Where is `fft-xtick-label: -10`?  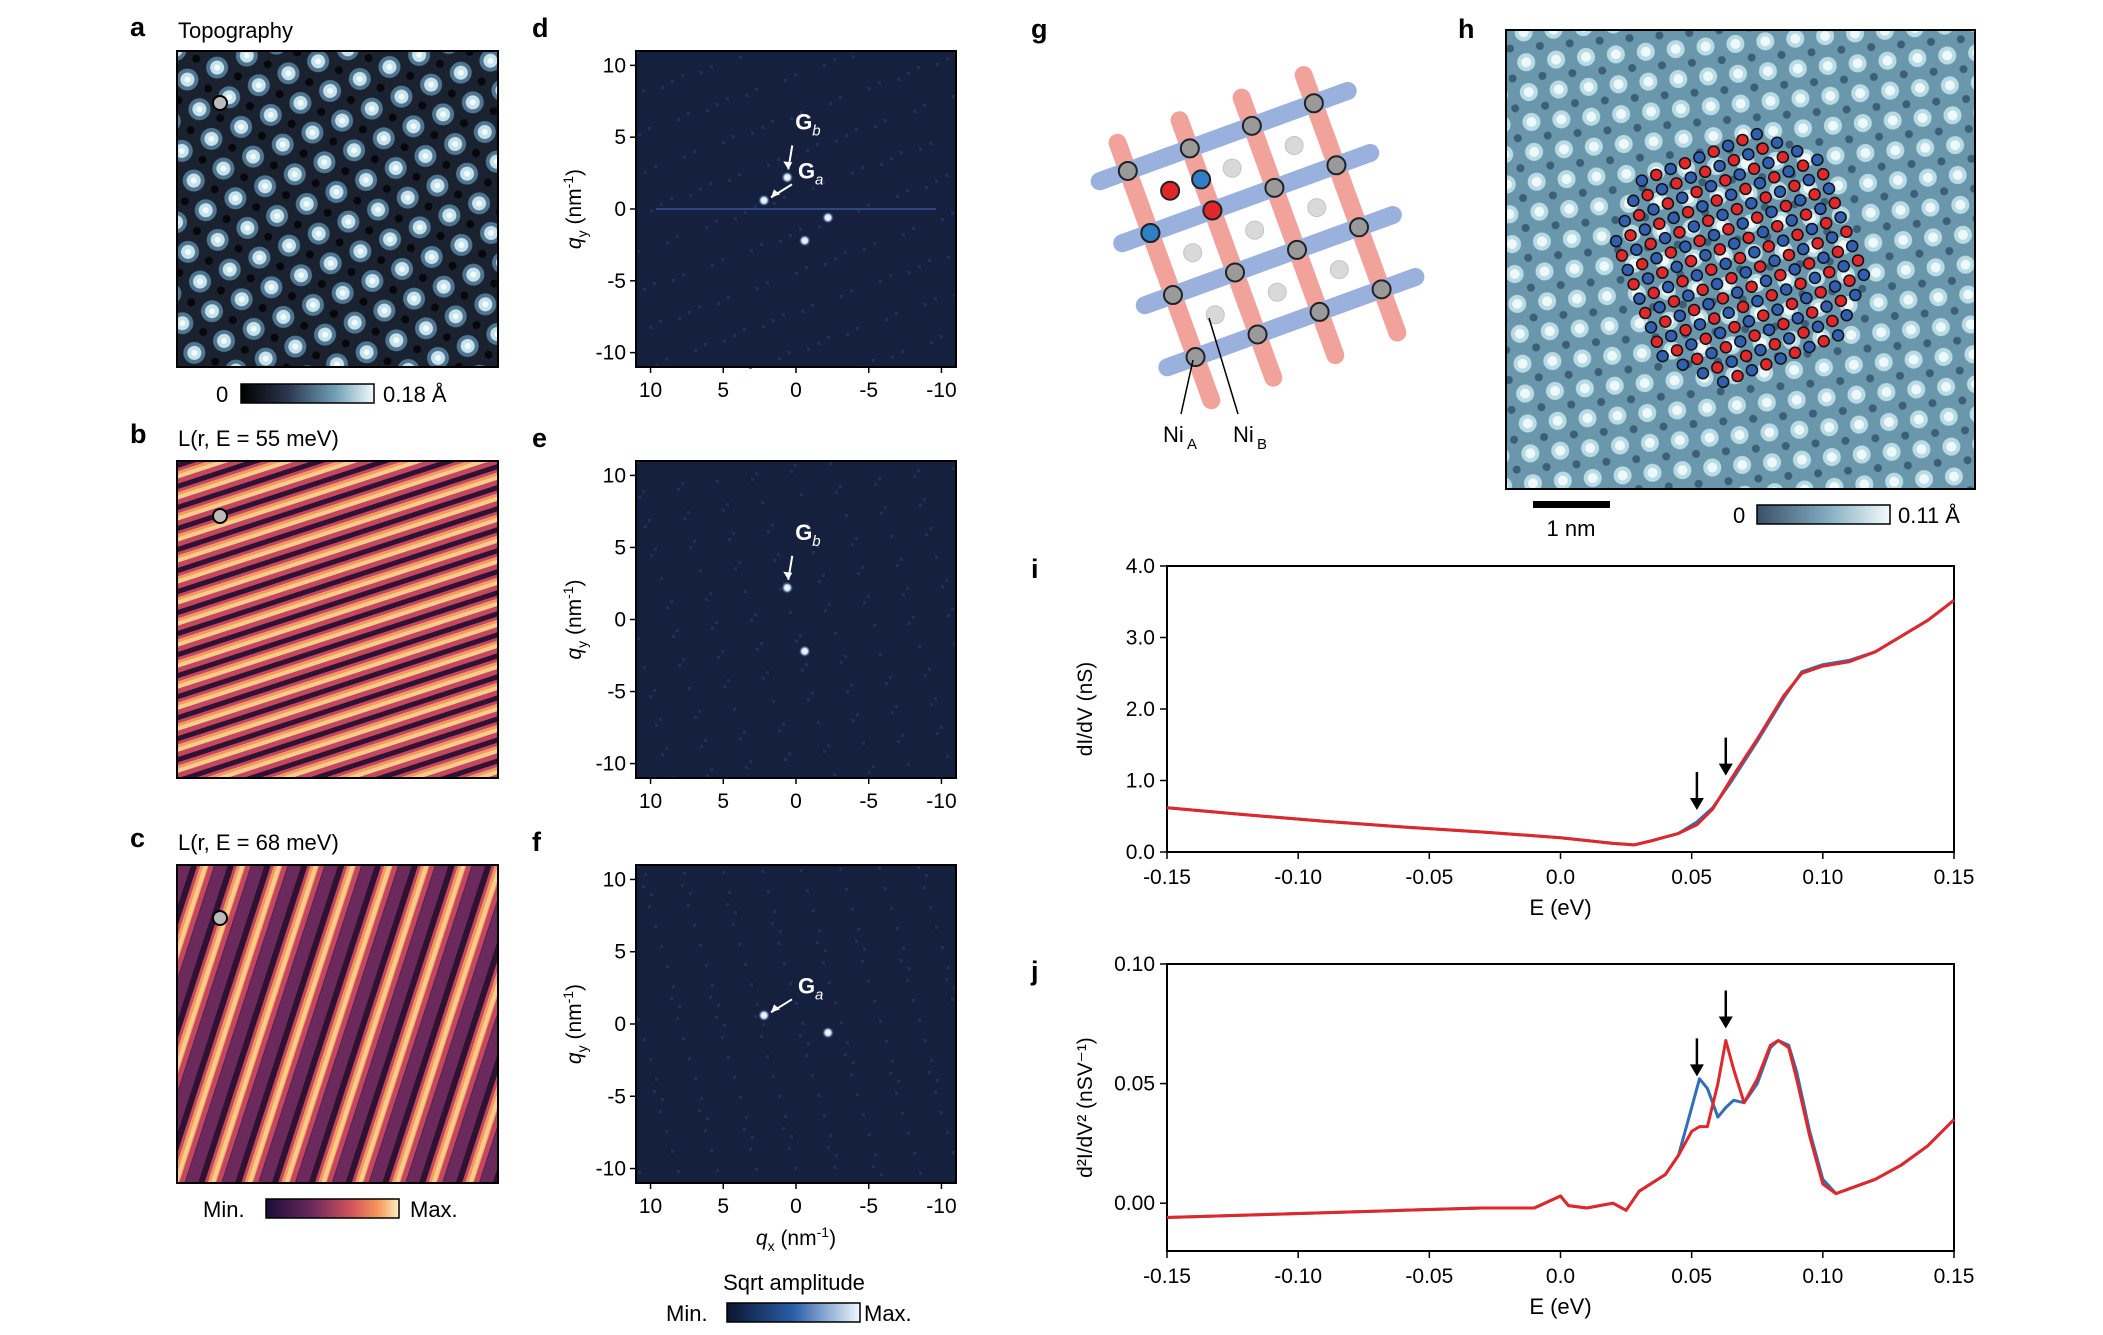 fft-xtick-label: -10 is located at coordinates (941, 390).